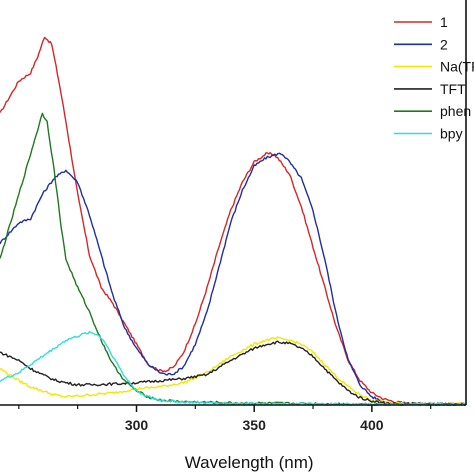 The width and height of the screenshot is (474, 474). I want to click on tick-layer: 300 350 400, so click(225, 419).